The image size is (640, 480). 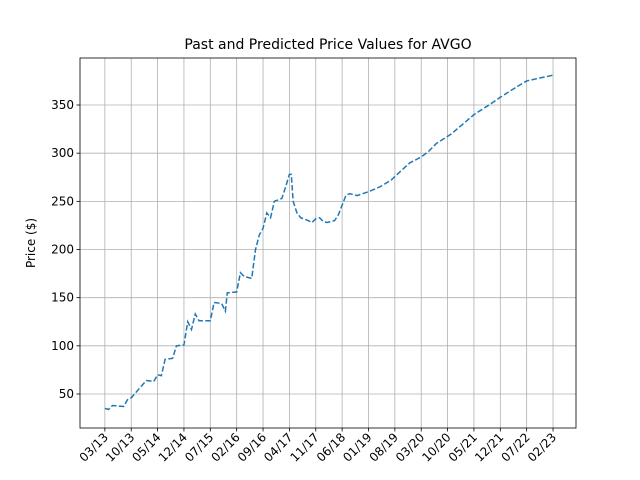 I want to click on x-tick-label: 01/19, so click(x=357, y=447).